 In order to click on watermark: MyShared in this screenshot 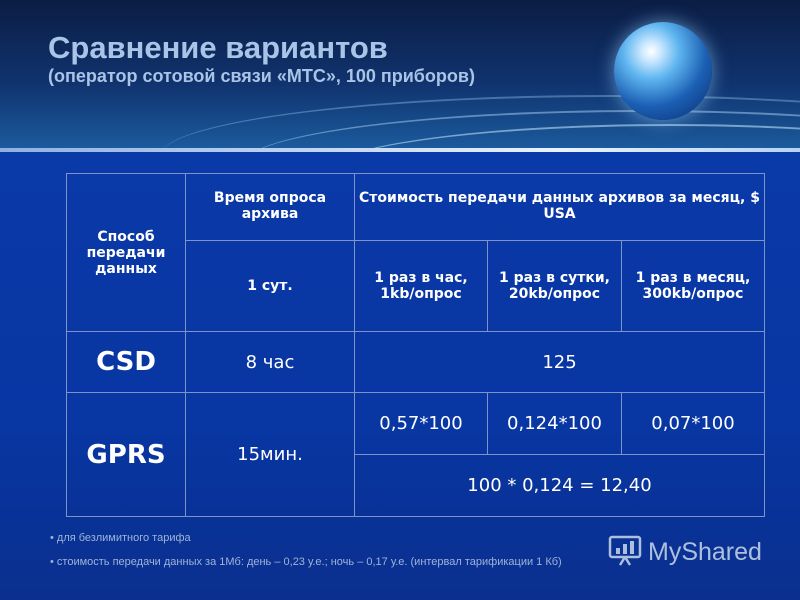, I will do `click(685, 552)`.